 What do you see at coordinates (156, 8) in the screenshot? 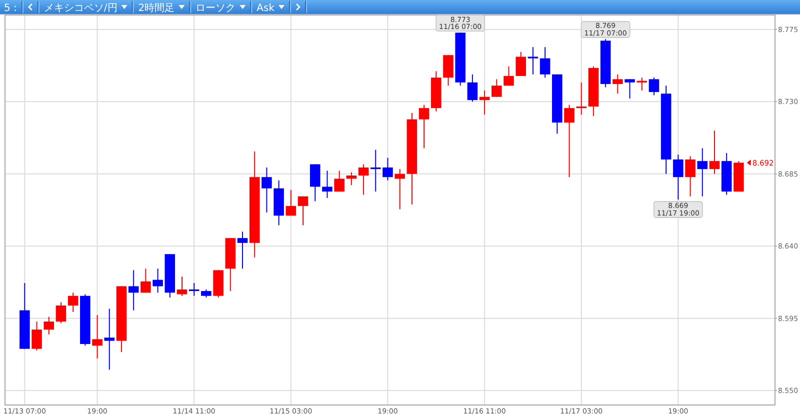
I see `chart-subtitle: 2時間足` at bounding box center [156, 8].